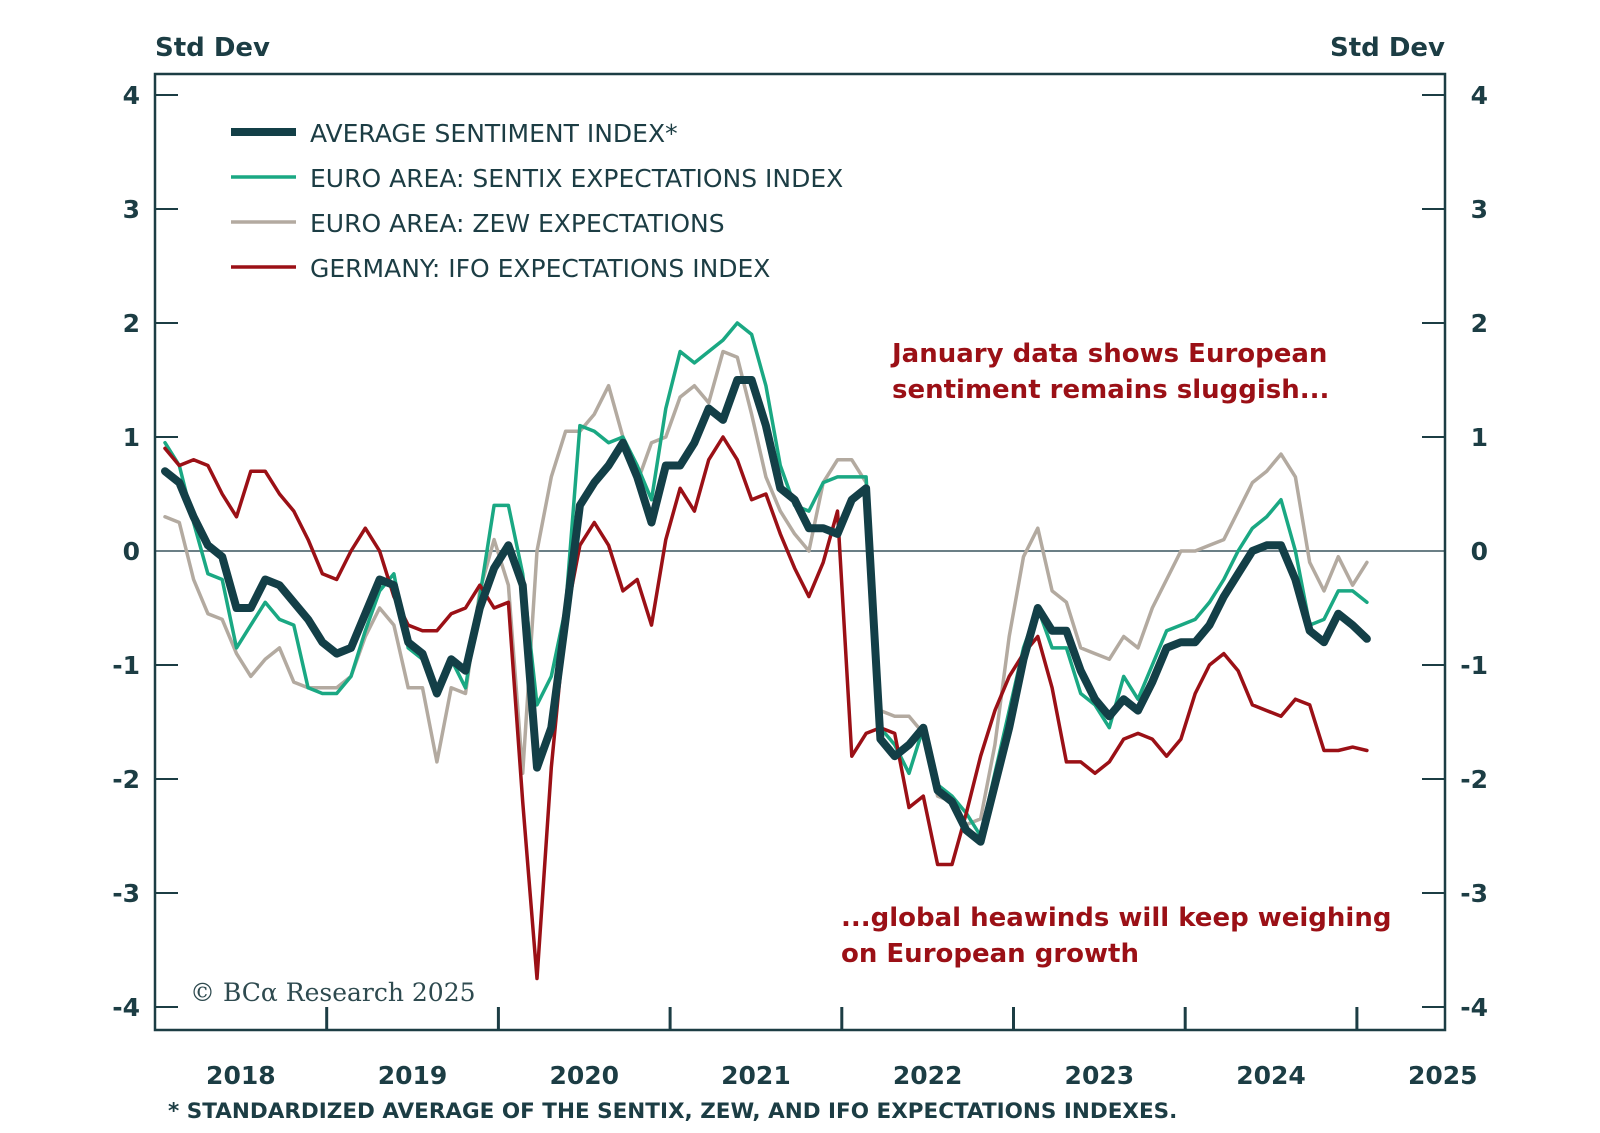 Image resolution: width=1600 pixels, height=1133 pixels. I want to click on y-tick-label-left: -4, so click(126, 1007).